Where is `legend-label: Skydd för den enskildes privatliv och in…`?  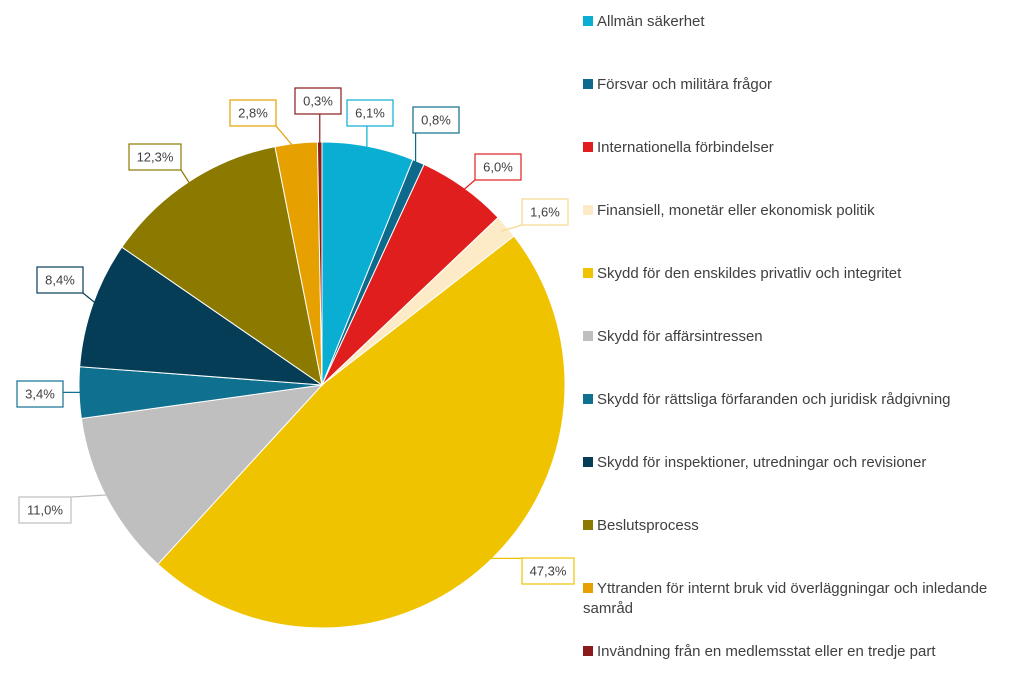
legend-label: Skydd för den enskildes privatliv och in… is located at coordinates (749, 273).